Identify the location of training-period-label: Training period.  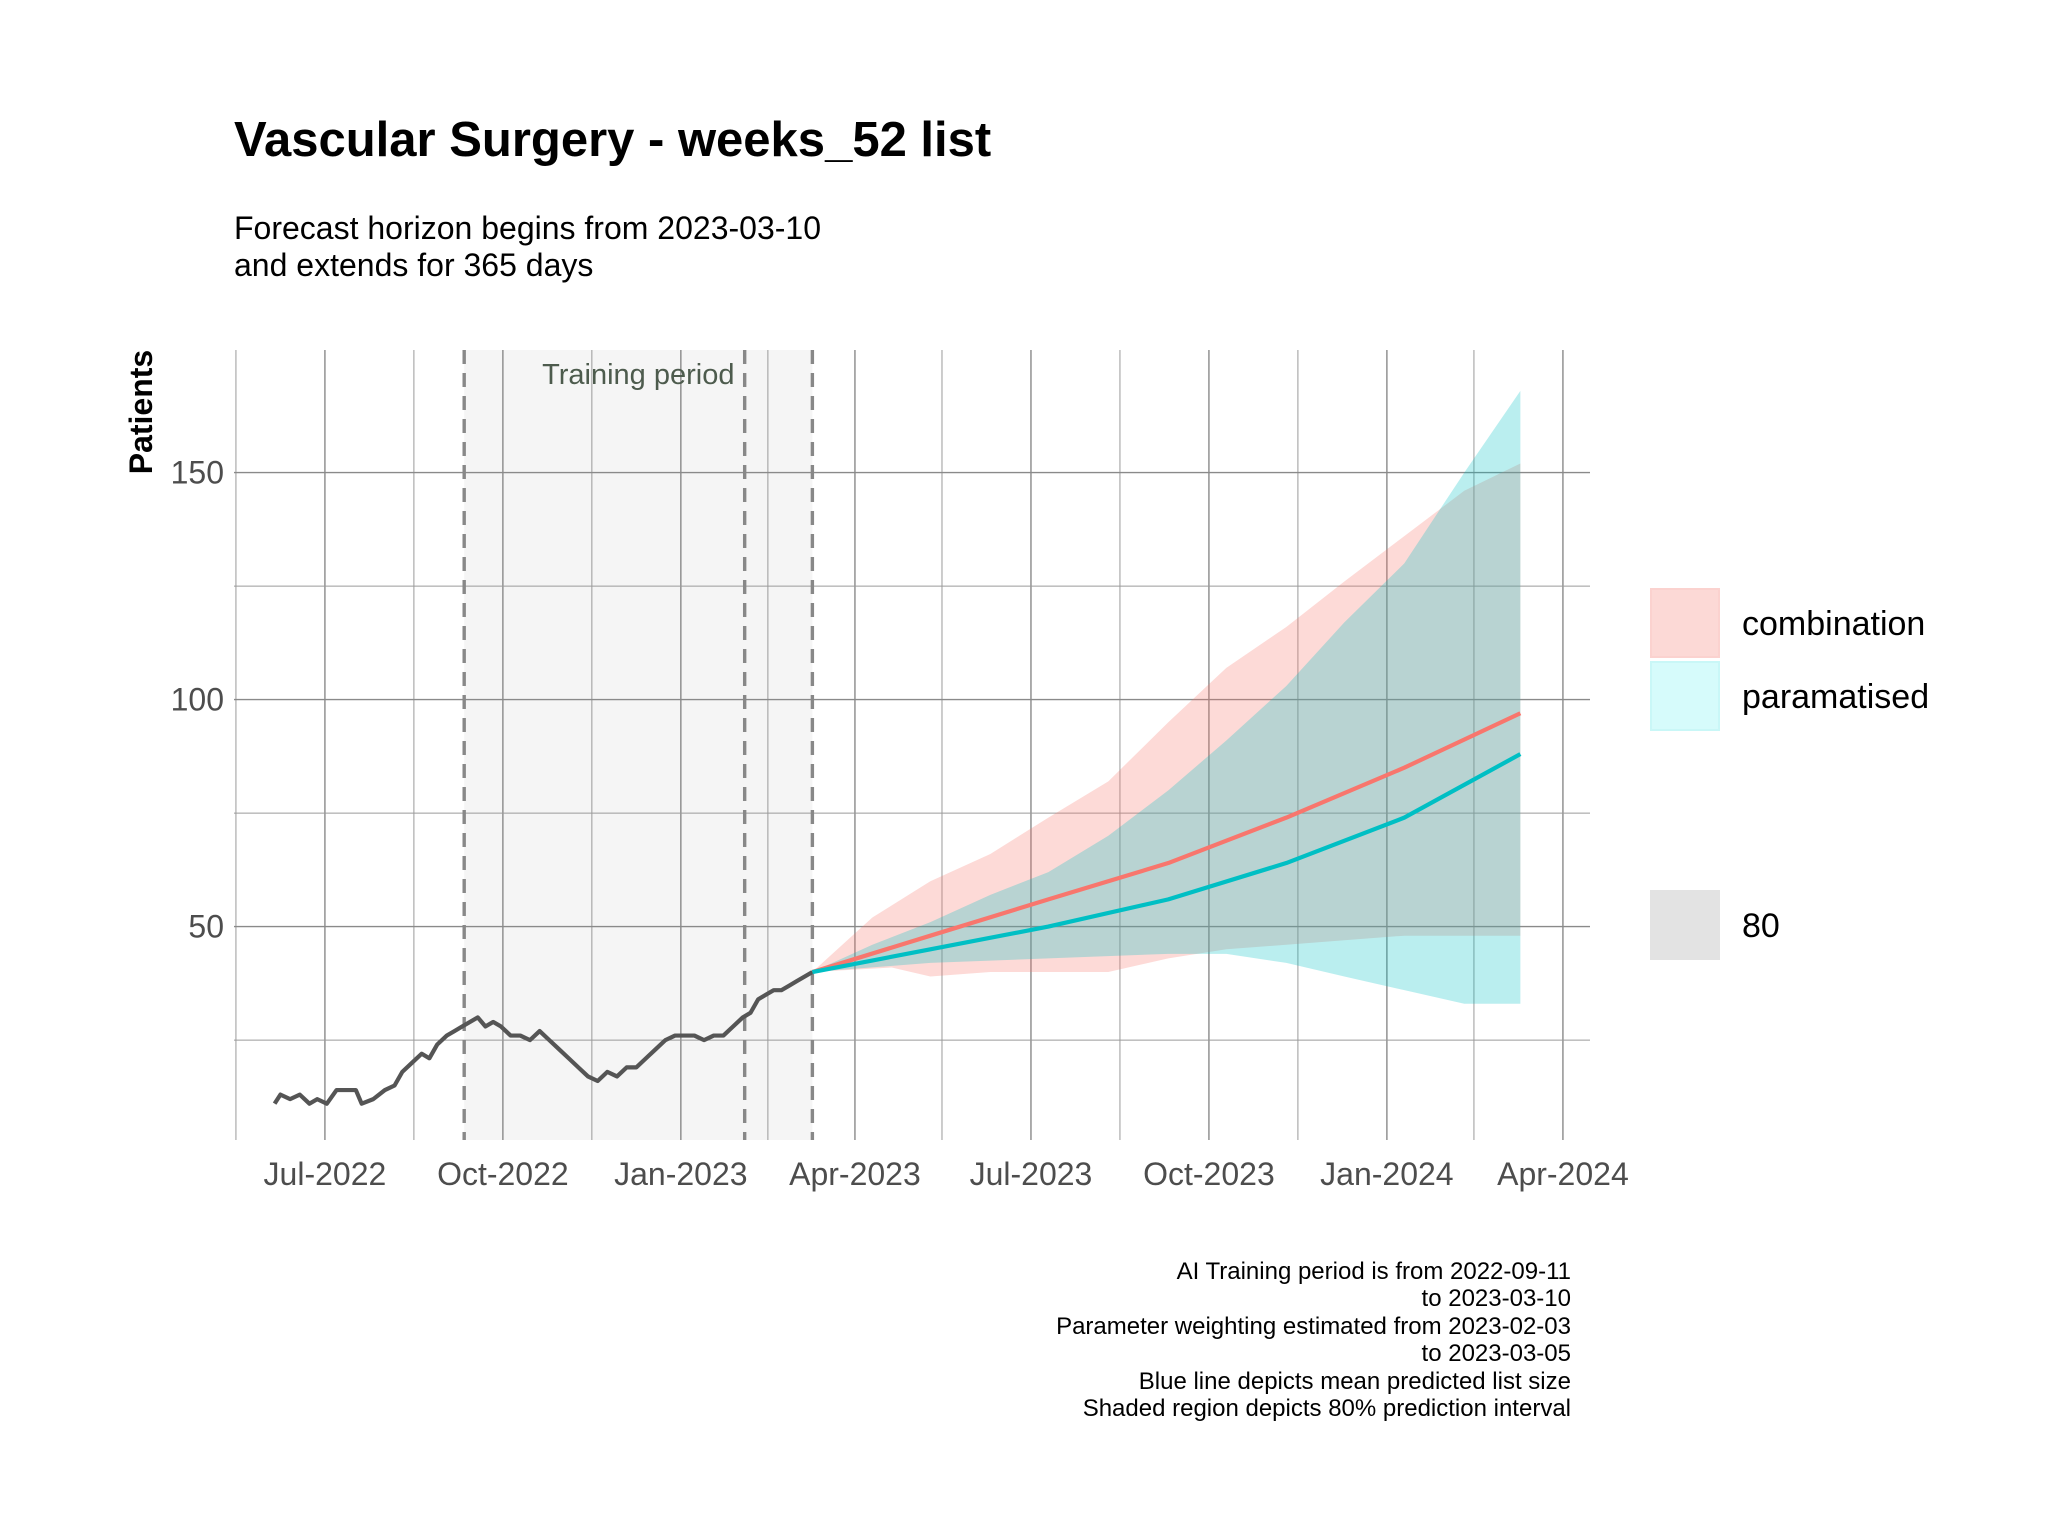
(638, 375).